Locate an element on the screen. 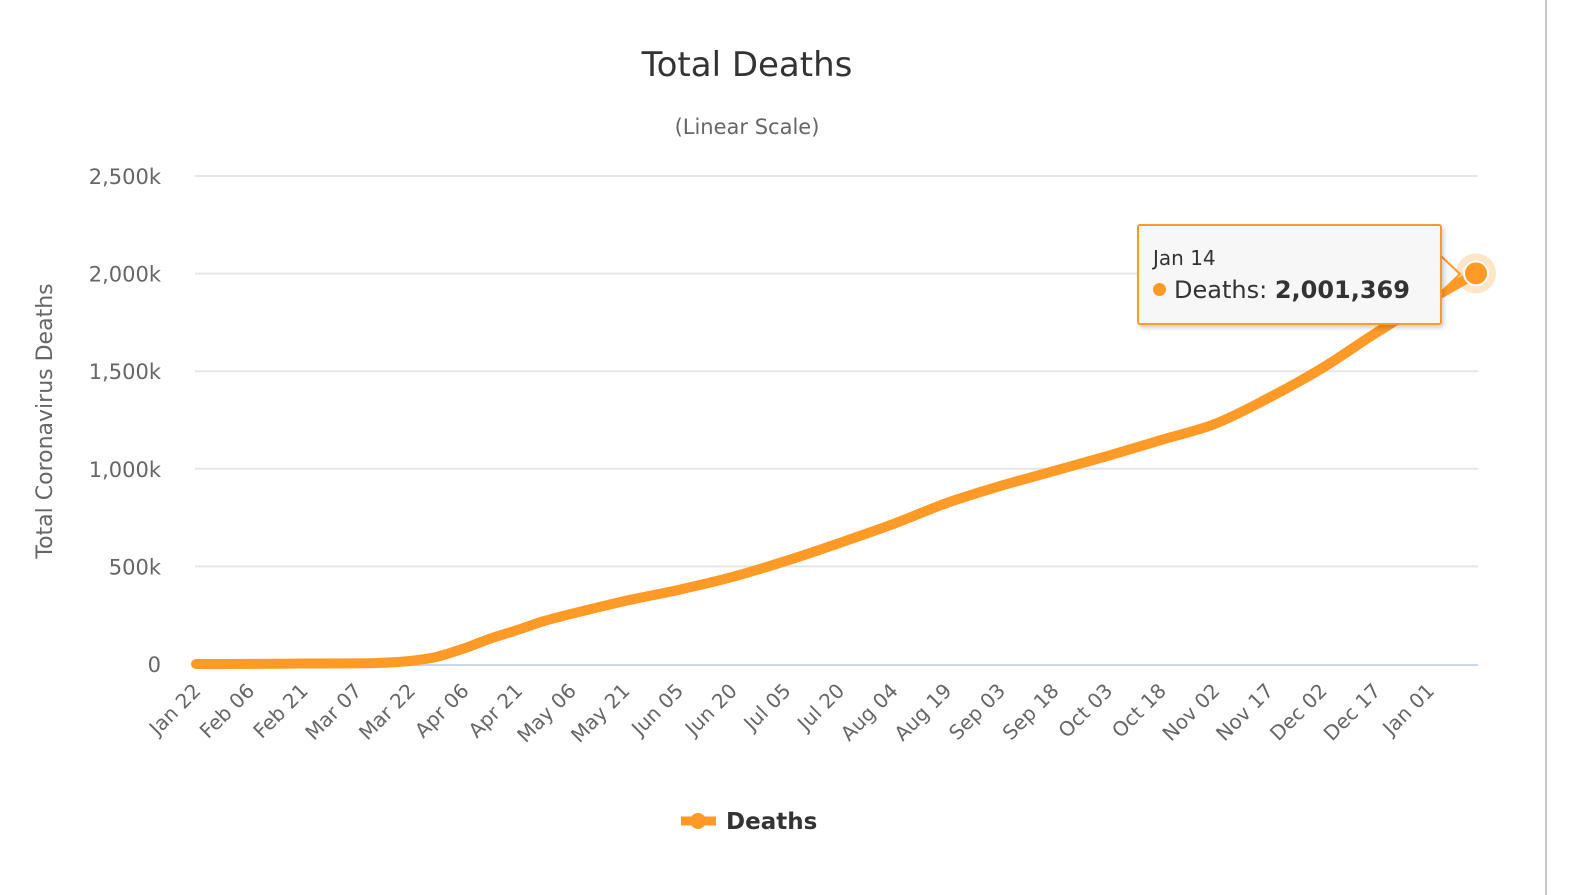 This screenshot has height=895, width=1592. x-tick-label: Jul 05 is located at coordinates (767, 708).